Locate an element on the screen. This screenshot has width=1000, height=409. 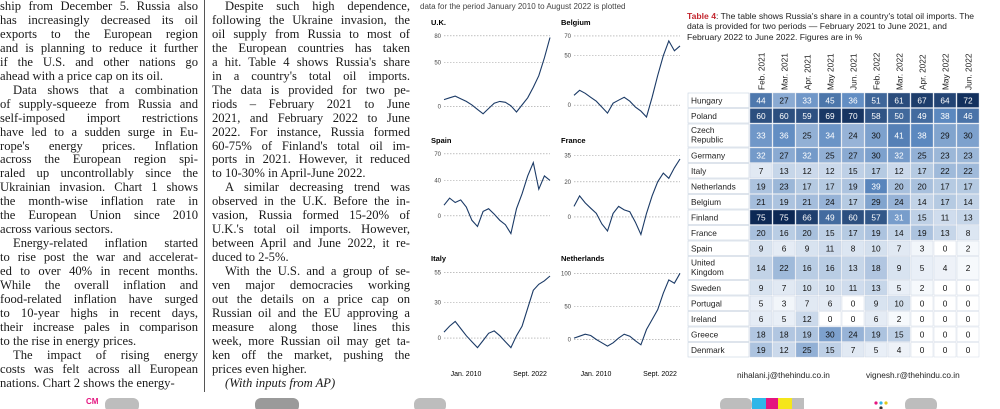
cell-value: 66 is located at coordinates (807, 217).